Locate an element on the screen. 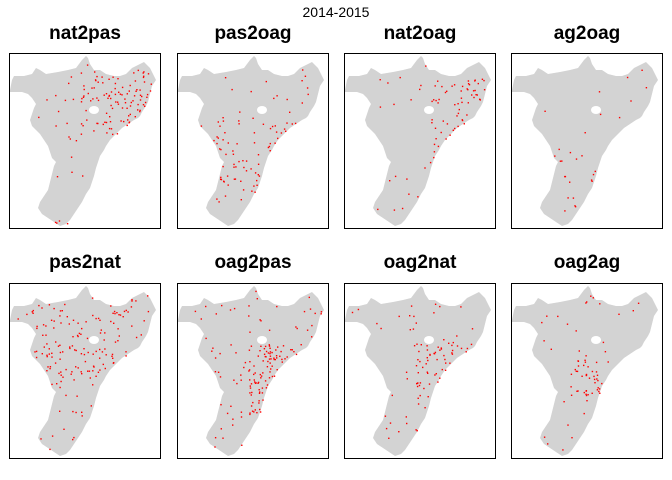 This screenshot has width=672, height=480. panel-title: pas2oag is located at coordinates (253, 33).